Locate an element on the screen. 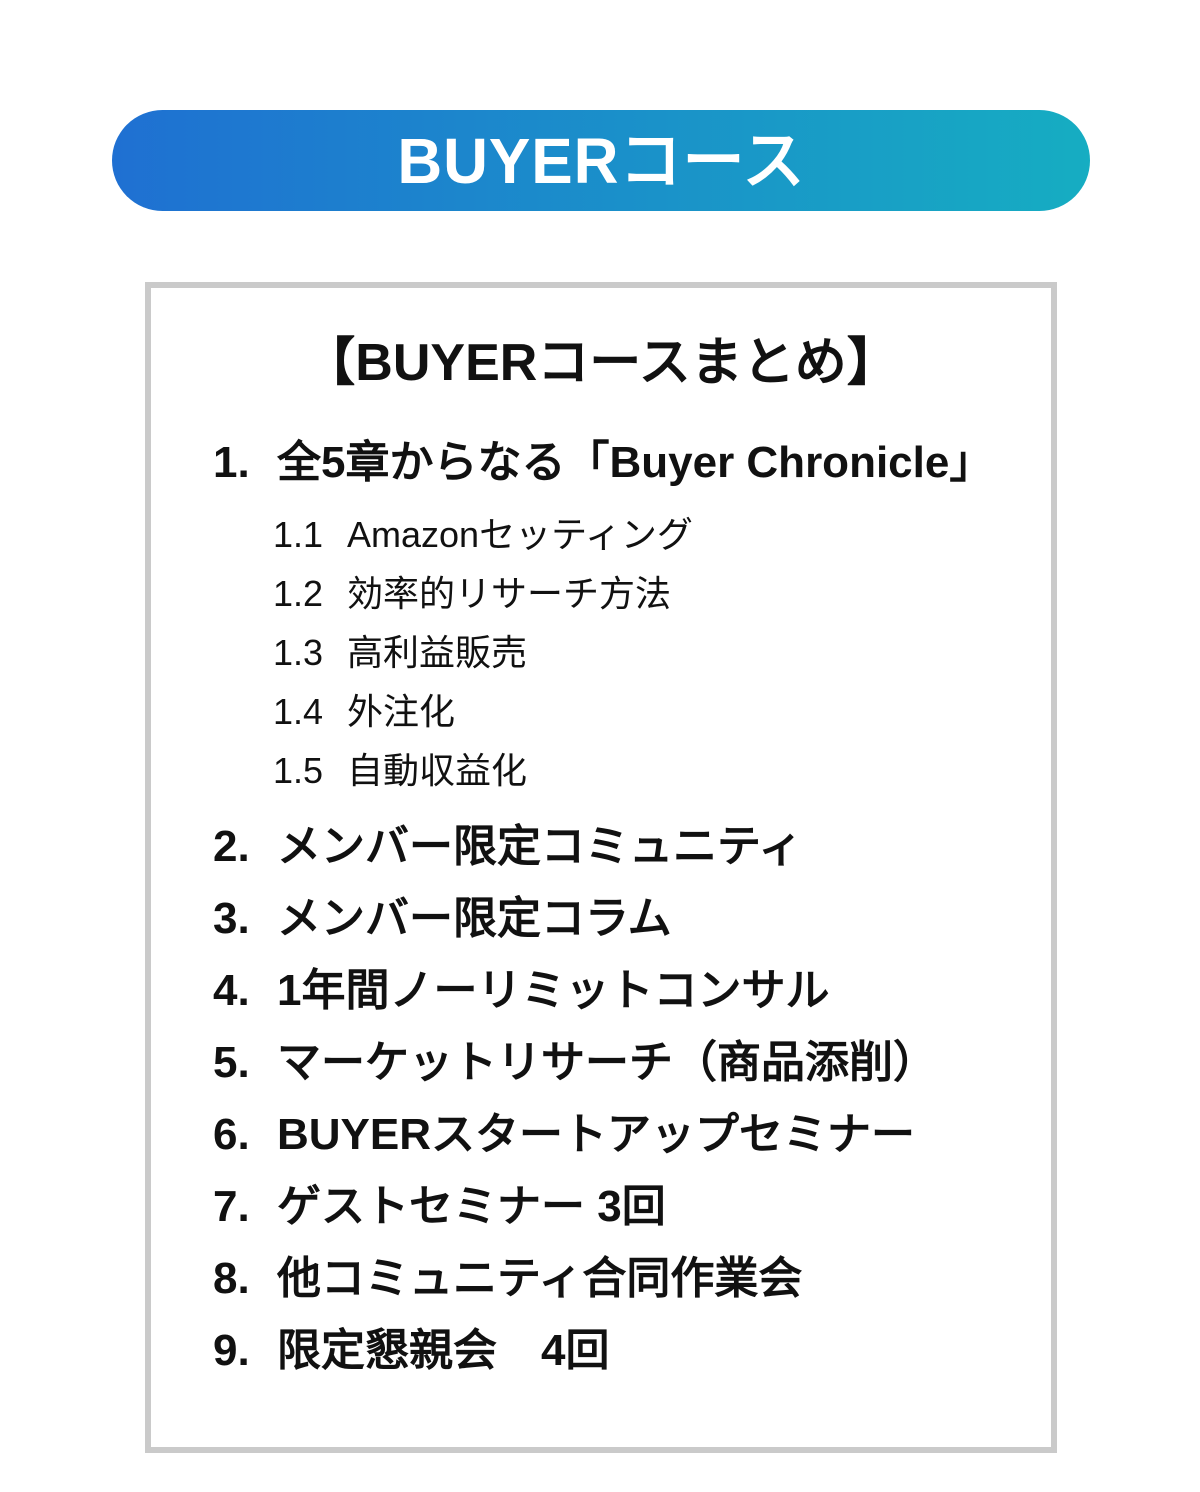  sub-list-item-number: 1.4 is located at coordinates (298, 711).